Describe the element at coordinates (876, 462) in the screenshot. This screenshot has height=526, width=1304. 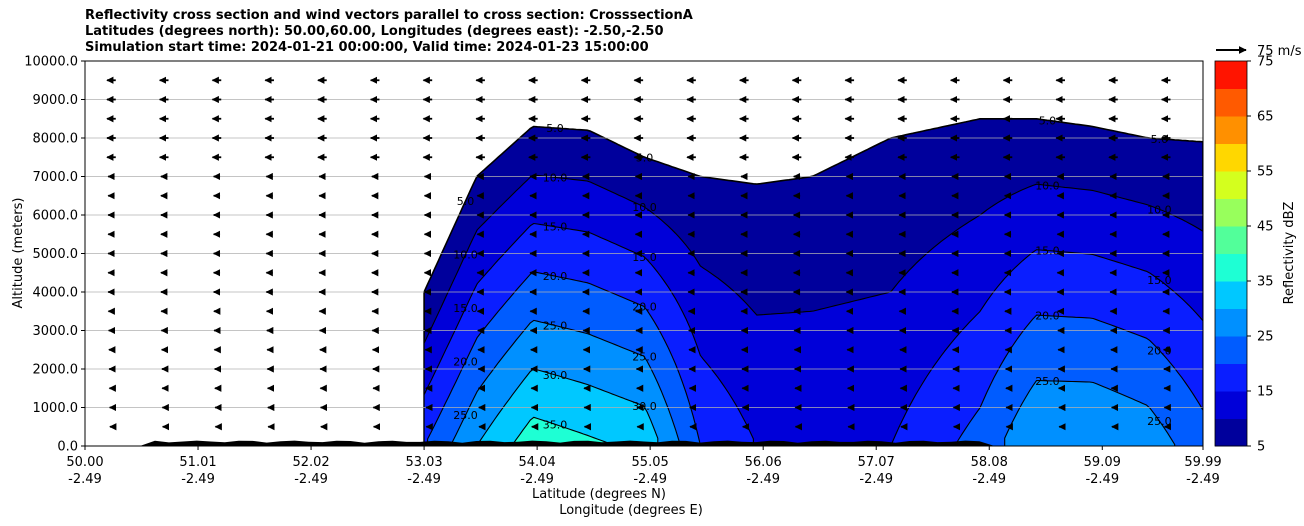
I see `x-tick-label-lat: 57.07` at that location.